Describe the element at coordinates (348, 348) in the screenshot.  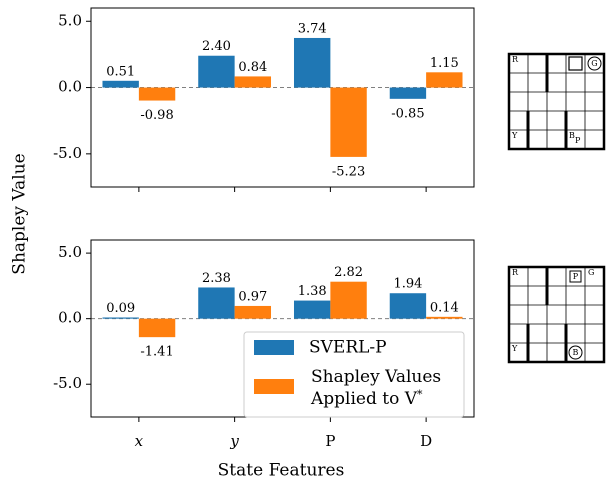
I see `legend-label-sverl: SVERL-P` at that location.